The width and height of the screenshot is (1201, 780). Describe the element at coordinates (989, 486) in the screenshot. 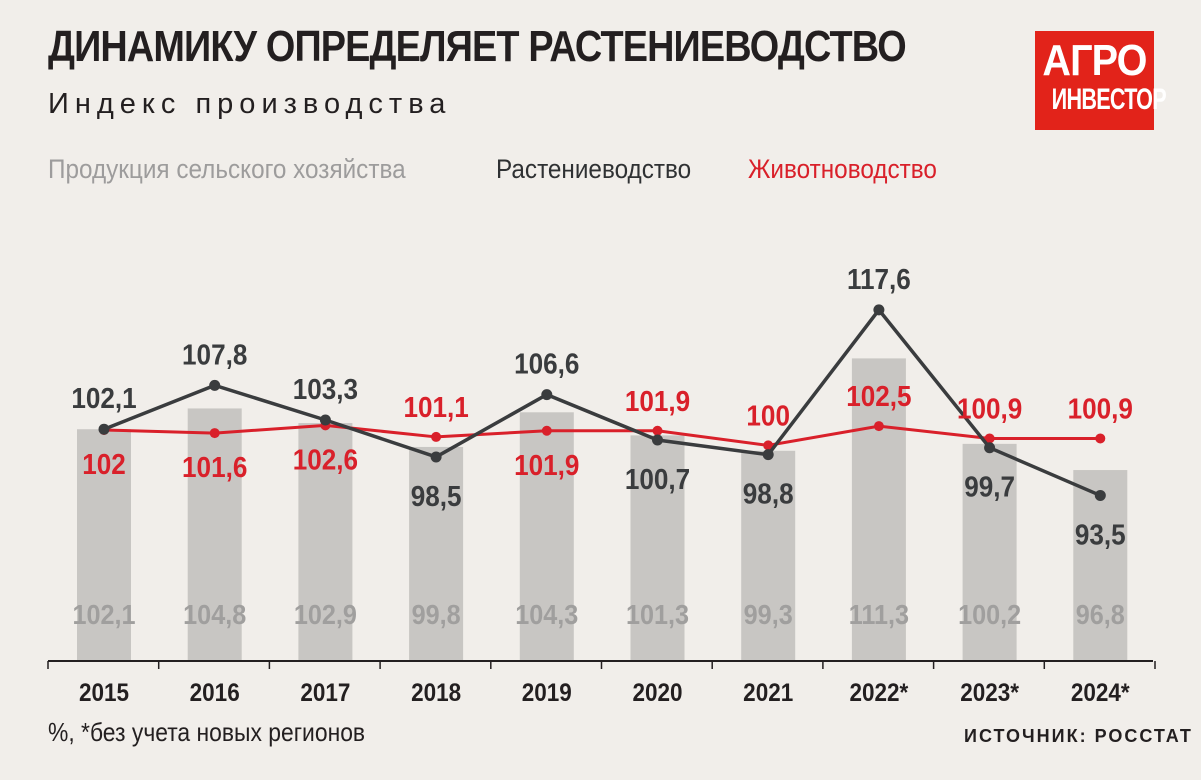

I see `crop-label-2023*: 99,7` at that location.